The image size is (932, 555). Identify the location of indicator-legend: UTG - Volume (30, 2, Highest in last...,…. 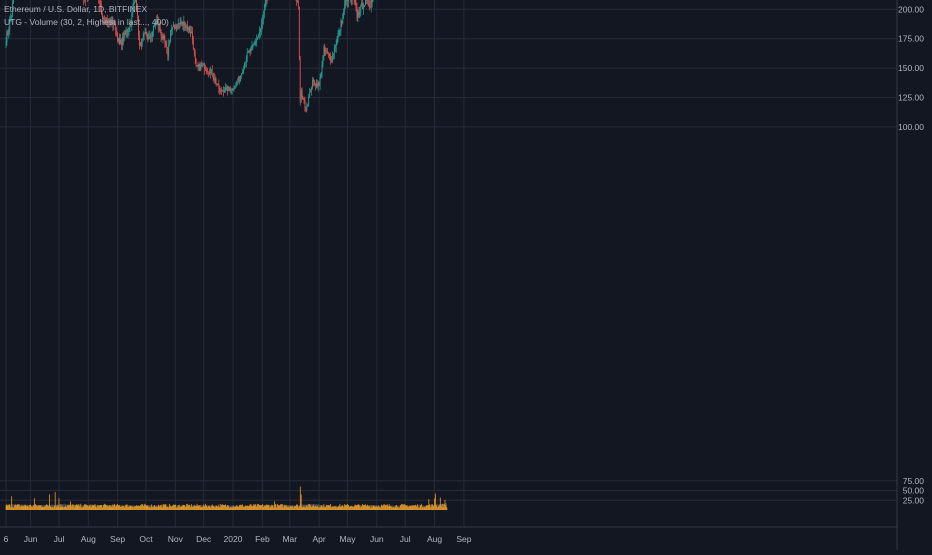
(86, 22).